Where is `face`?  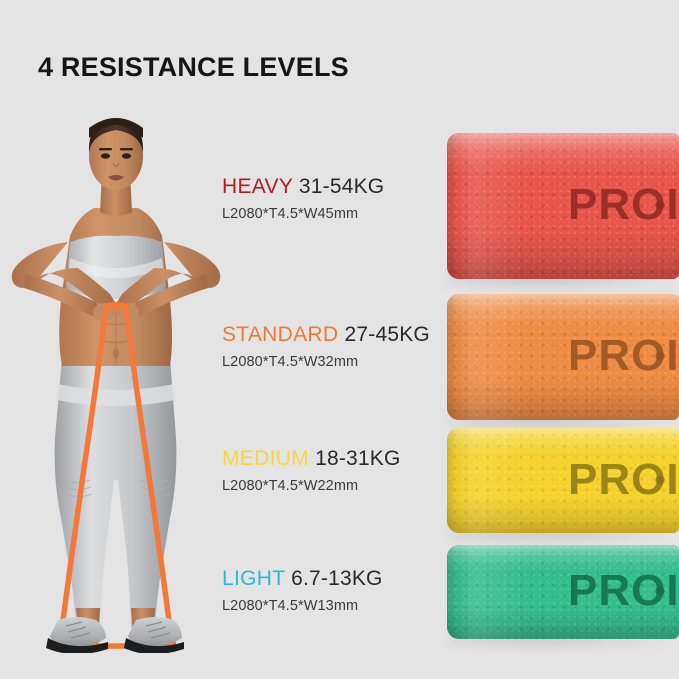 face is located at coordinates (116, 156).